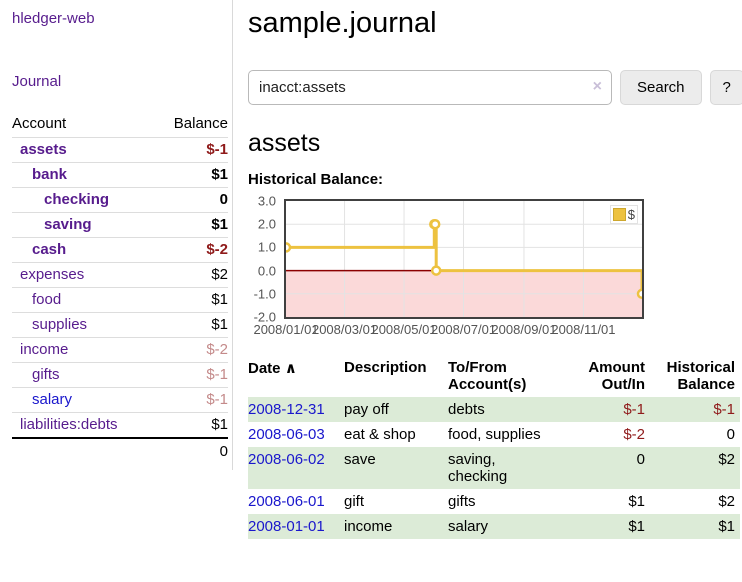 The height and width of the screenshot is (582, 742). I want to click on sidebar-account-balance: $-2, so click(217, 349).